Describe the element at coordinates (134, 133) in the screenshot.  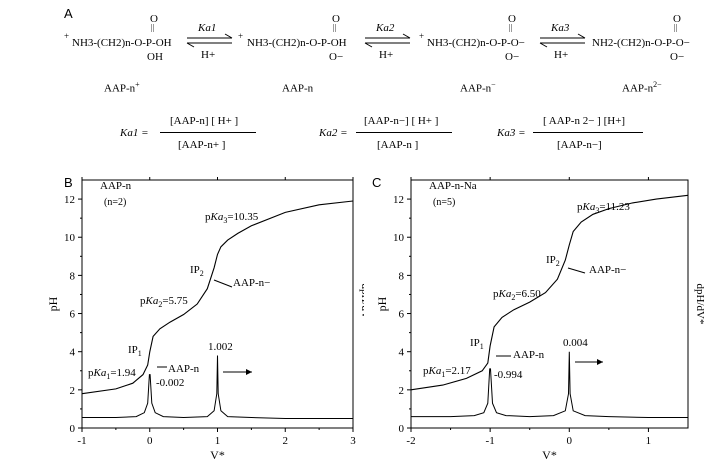
I see `ka1-equation-lhs: Ka1 =` at that location.